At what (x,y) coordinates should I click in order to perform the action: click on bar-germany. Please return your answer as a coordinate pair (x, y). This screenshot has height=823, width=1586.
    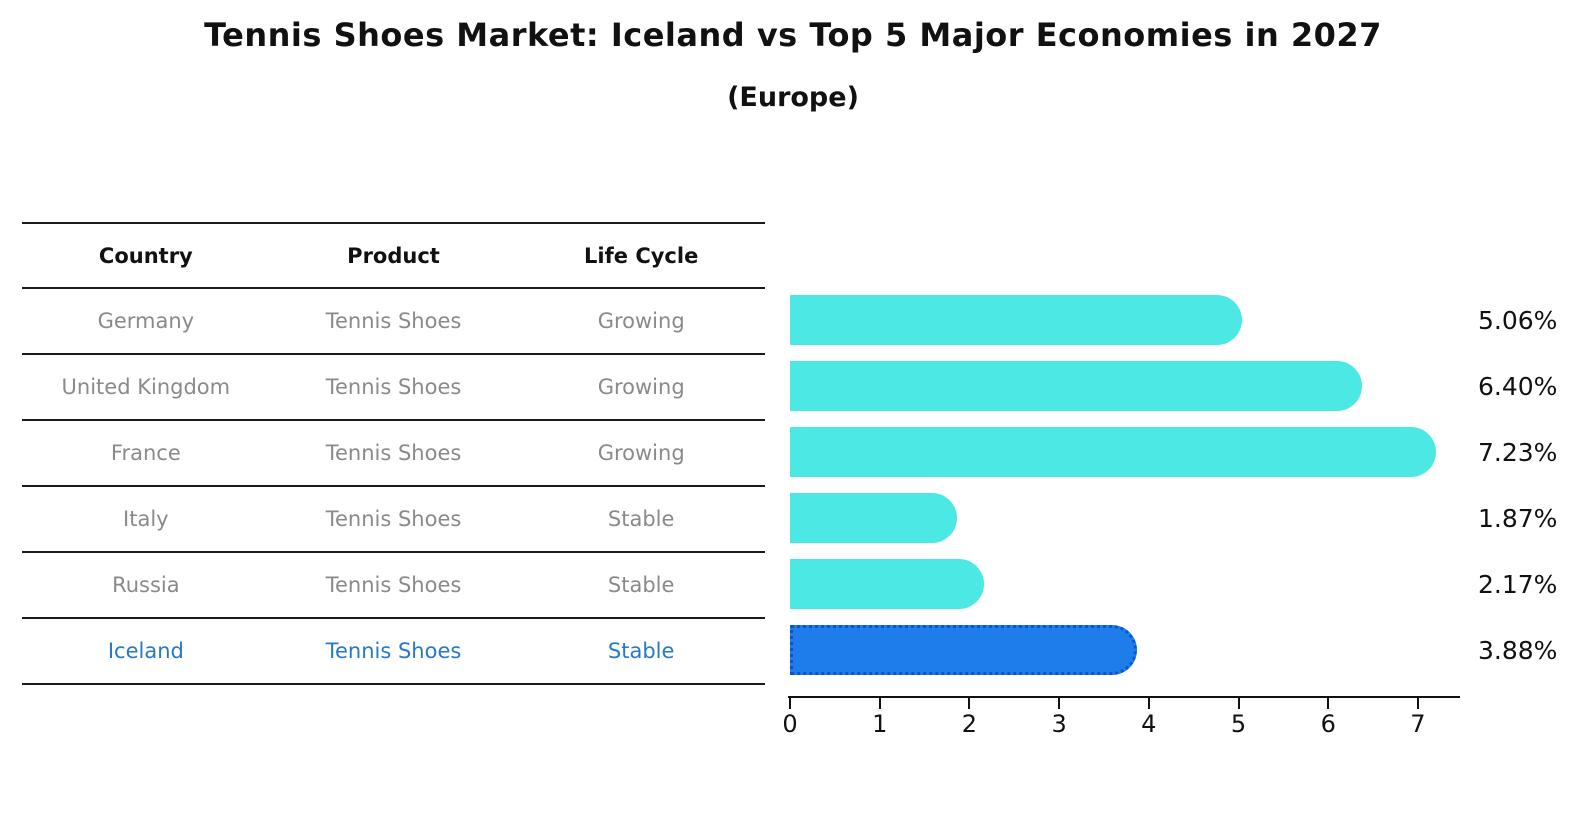
    Looking at the image, I should click on (1016, 320).